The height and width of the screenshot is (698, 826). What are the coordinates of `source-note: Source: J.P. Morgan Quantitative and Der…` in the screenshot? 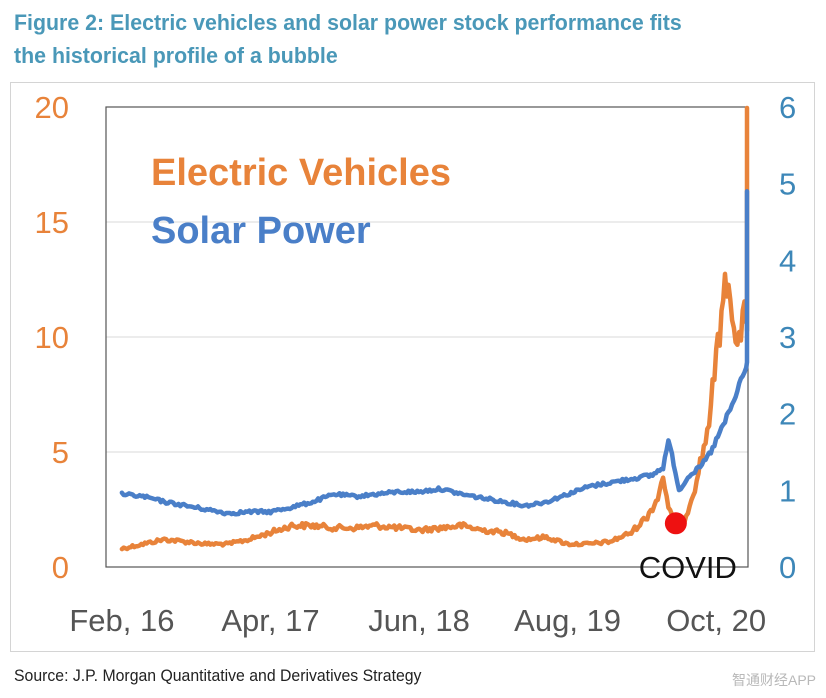 It's located at (218, 675).